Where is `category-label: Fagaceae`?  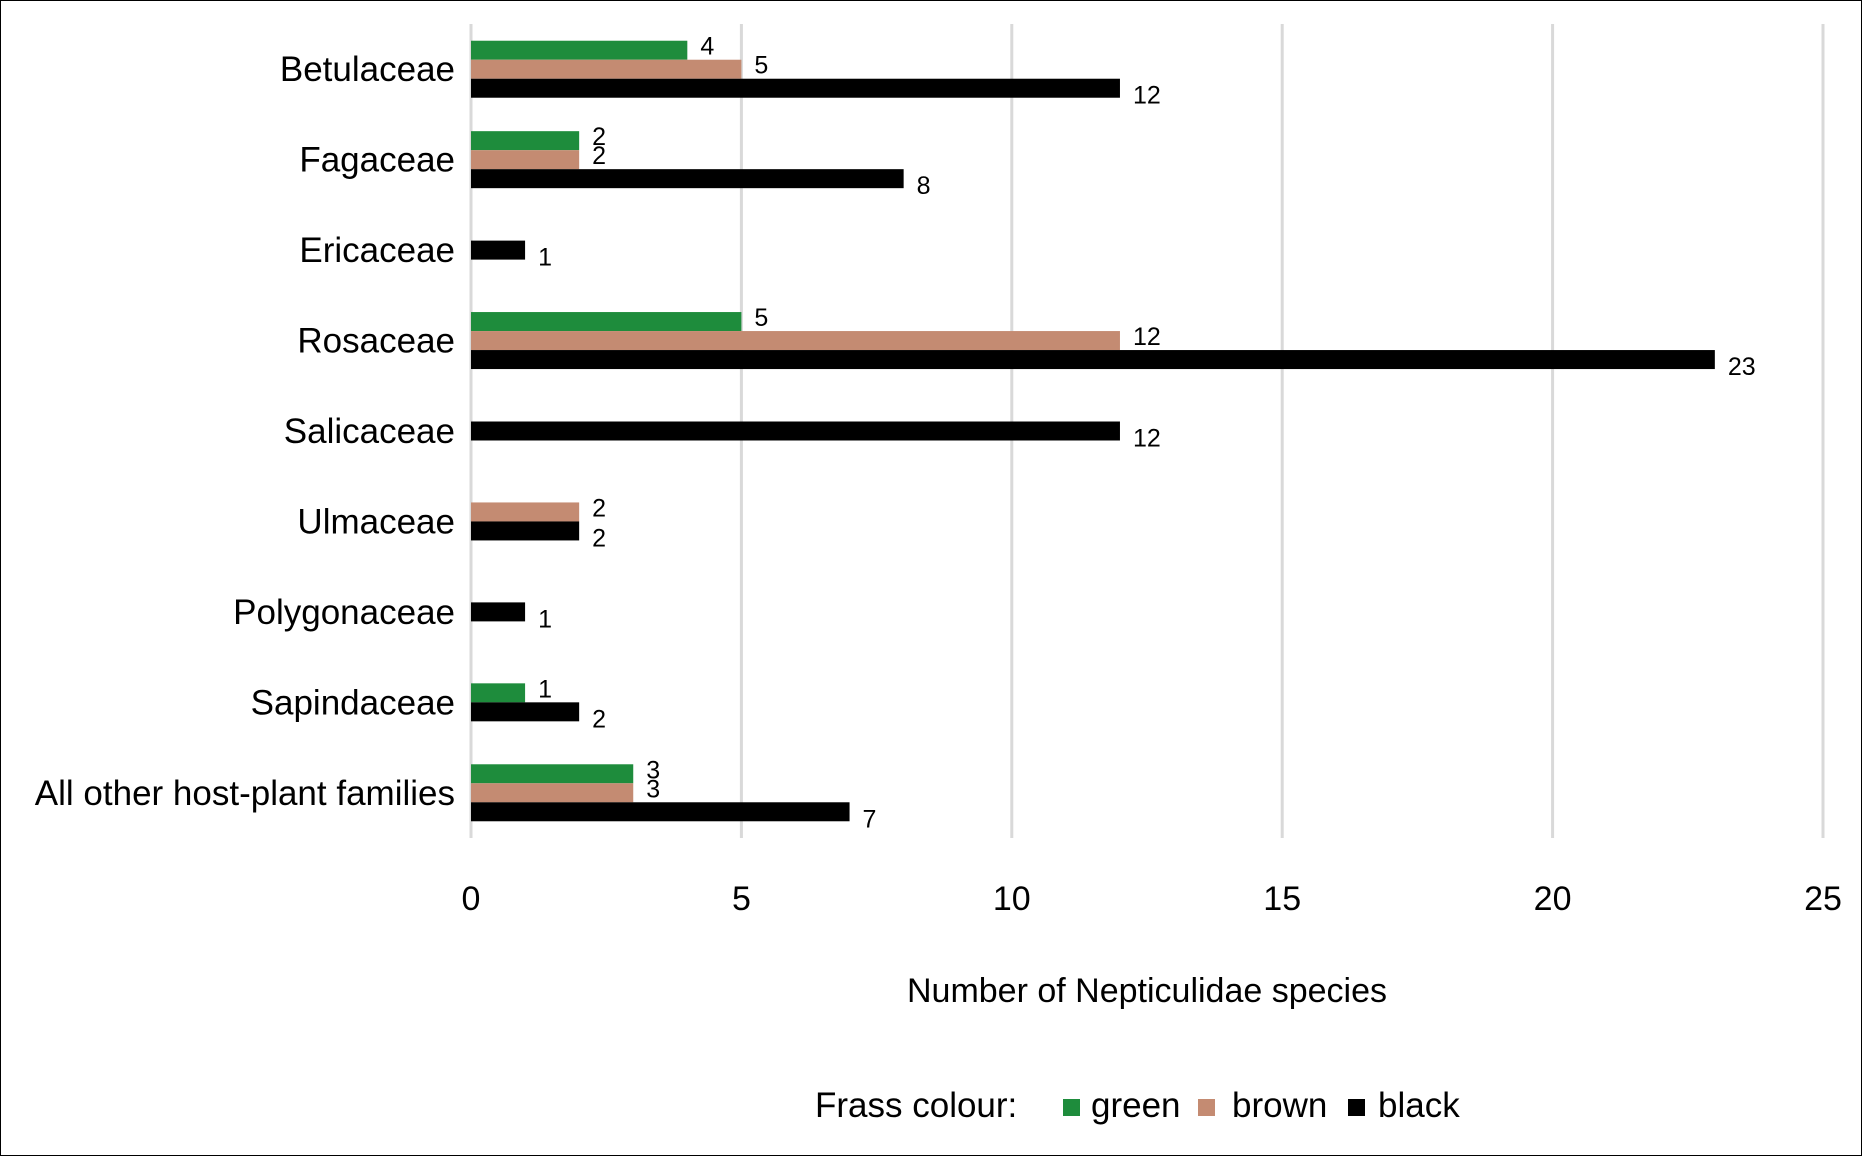
category-label: Fagaceae is located at coordinates (377, 160).